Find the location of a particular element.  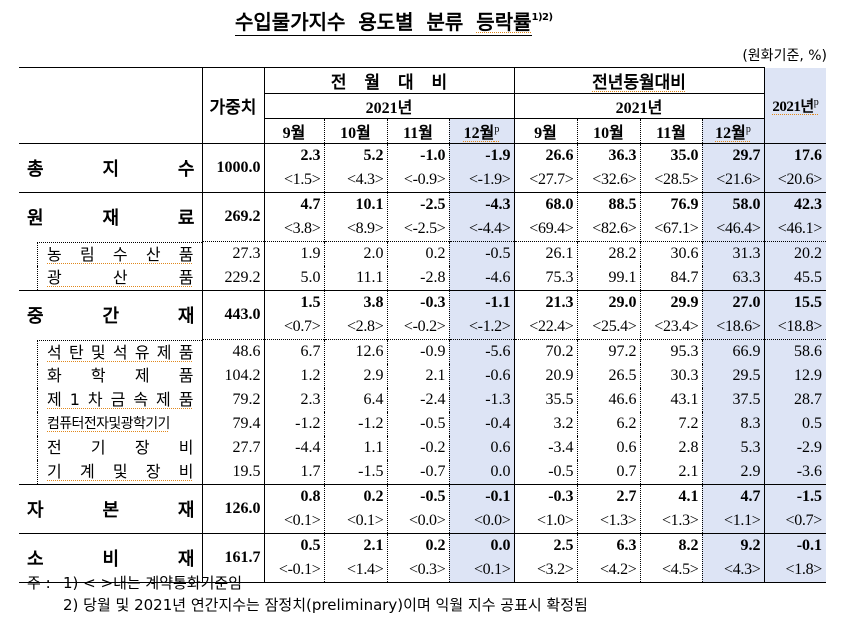

change-value: -0.3 is located at coordinates (433, 302).